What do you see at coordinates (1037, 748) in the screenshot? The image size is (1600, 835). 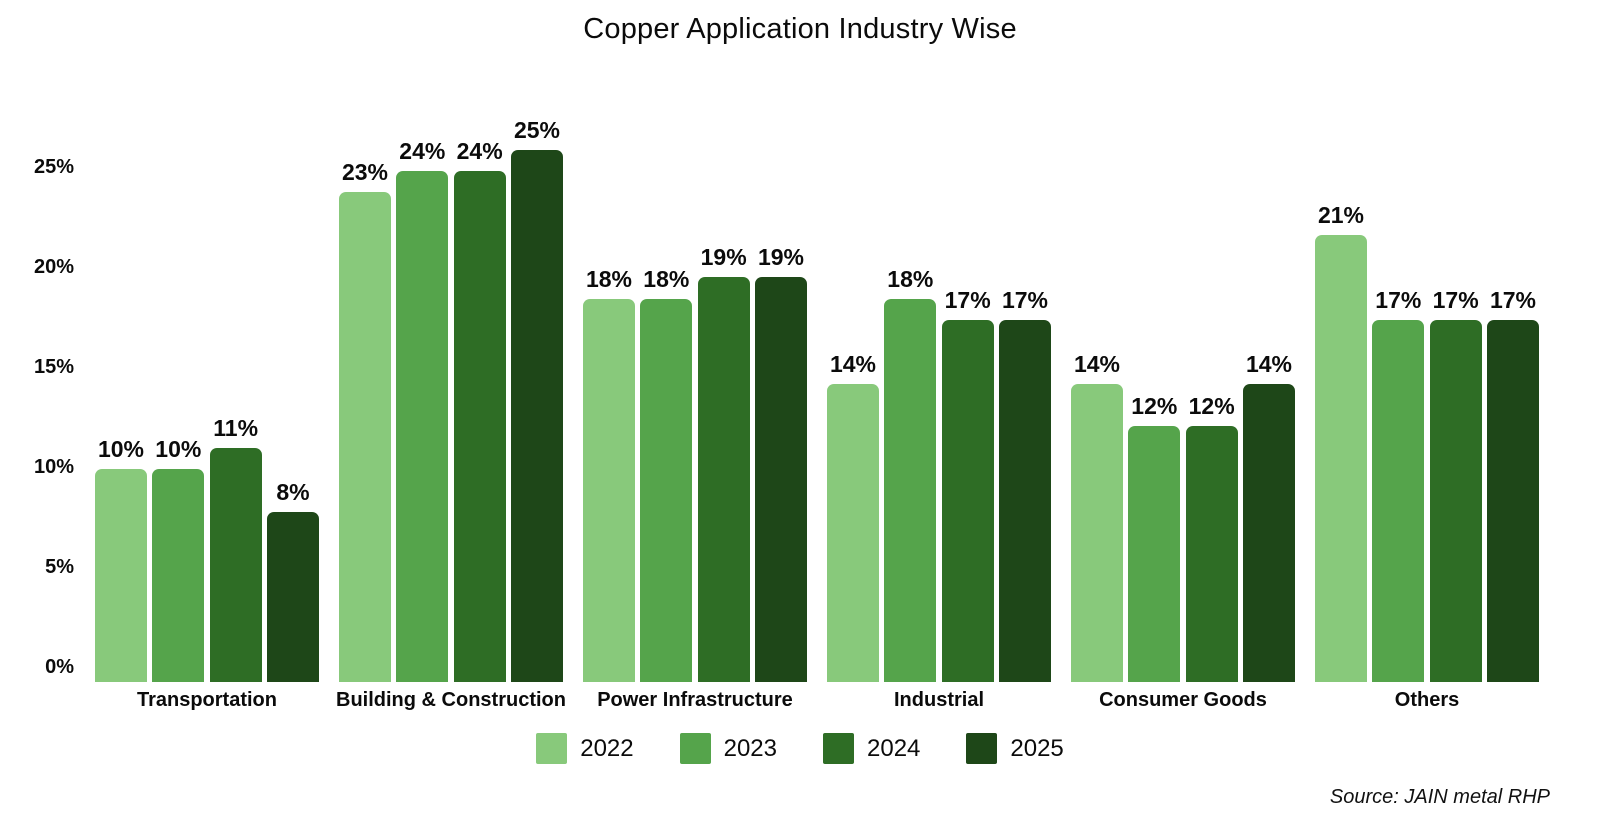 I see `legend-label: 2025` at bounding box center [1037, 748].